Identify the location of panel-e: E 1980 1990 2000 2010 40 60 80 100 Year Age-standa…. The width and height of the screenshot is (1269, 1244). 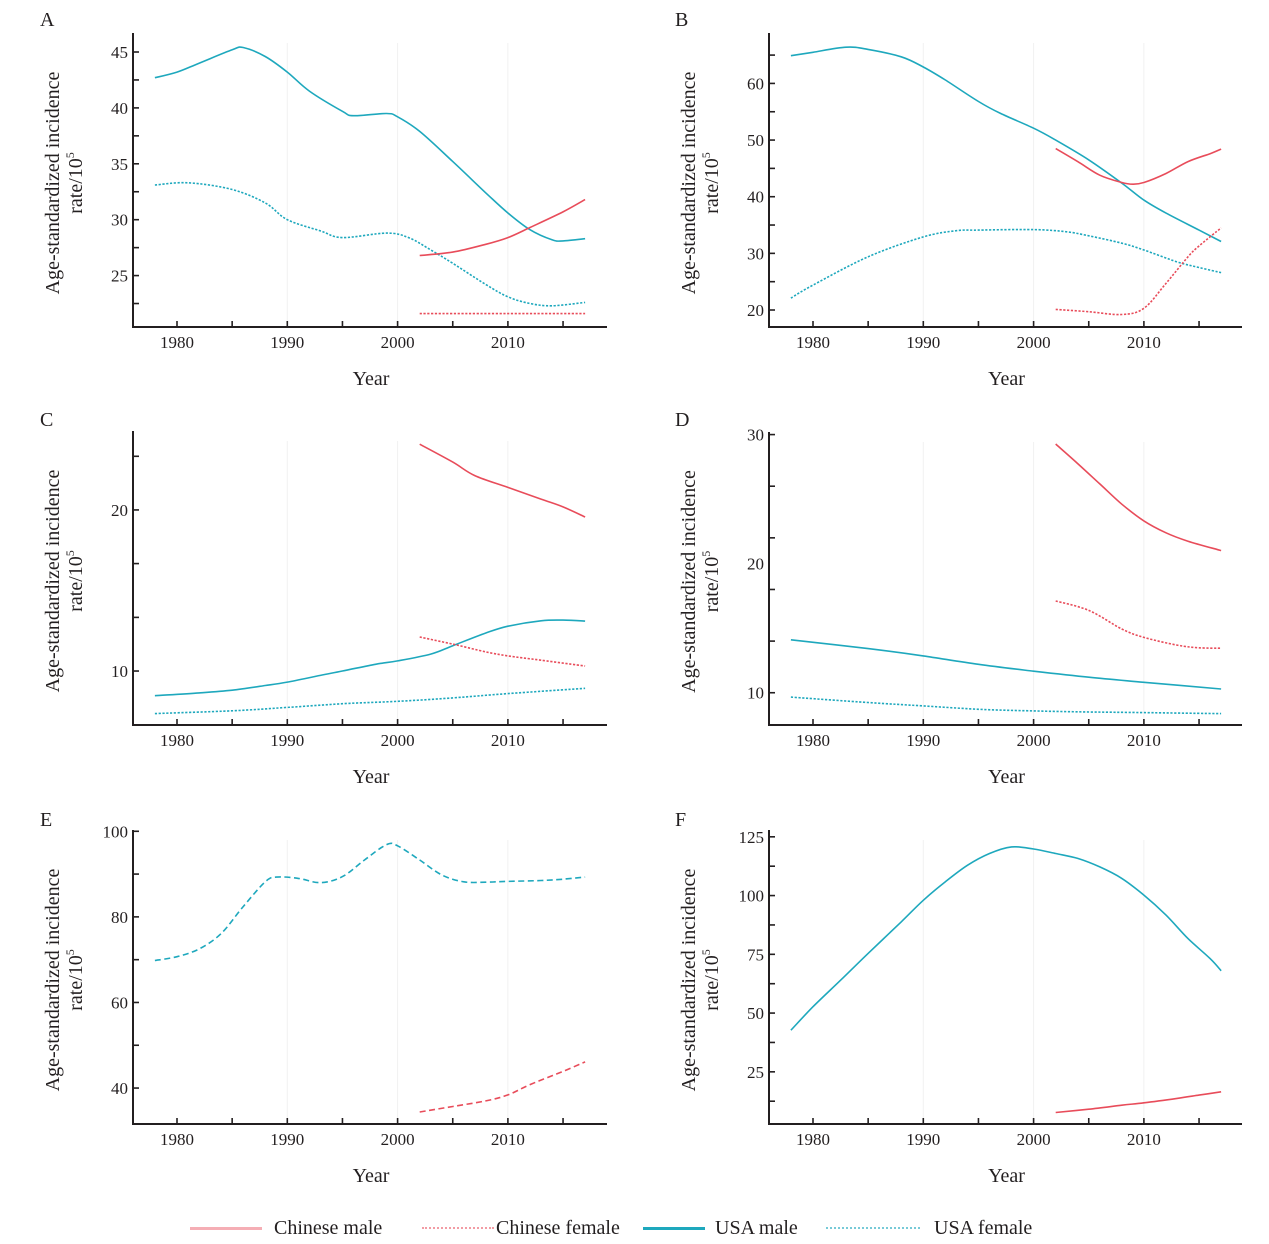
(323, 998).